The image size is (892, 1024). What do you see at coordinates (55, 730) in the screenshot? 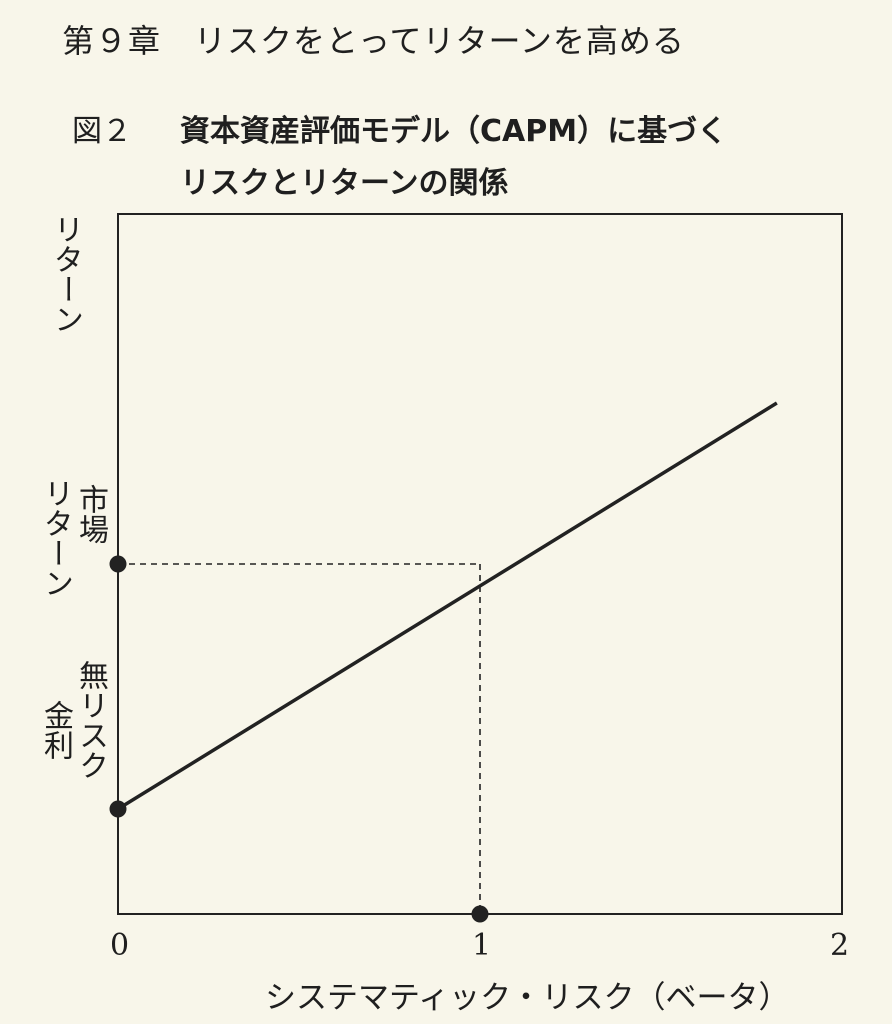
I see `risk-free-label-line-2: 金利` at bounding box center [55, 730].